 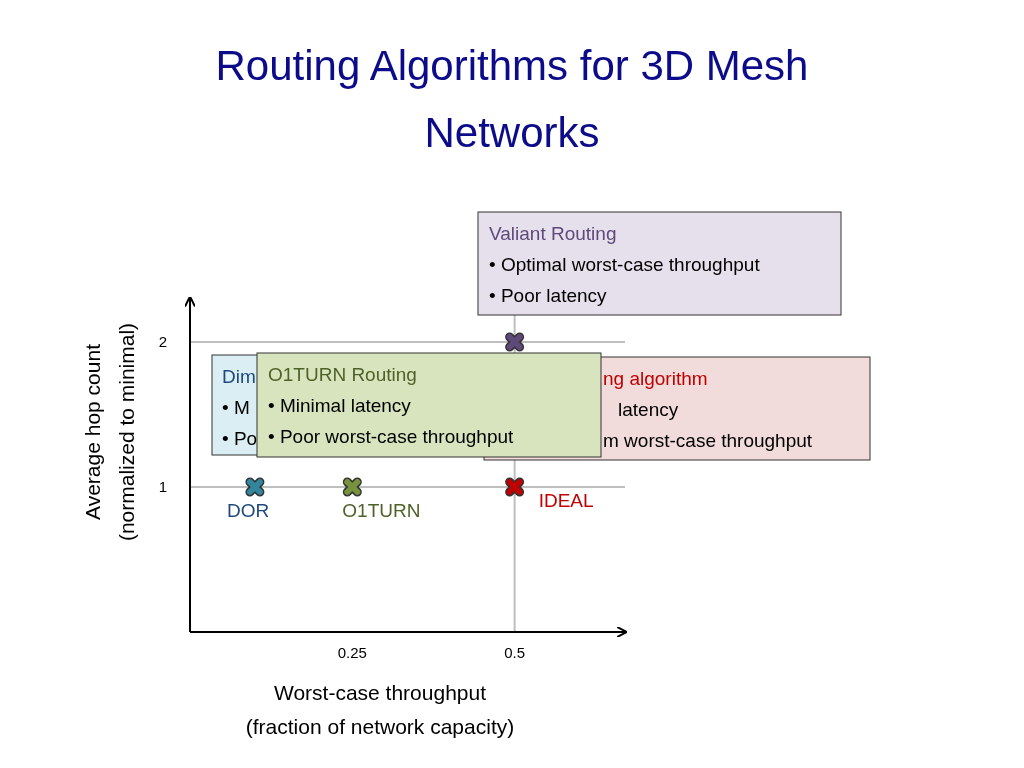 I want to click on annotation: Valiant Routing • Optimal worst-case throughput • Poor latency, so click(x=625, y=264).